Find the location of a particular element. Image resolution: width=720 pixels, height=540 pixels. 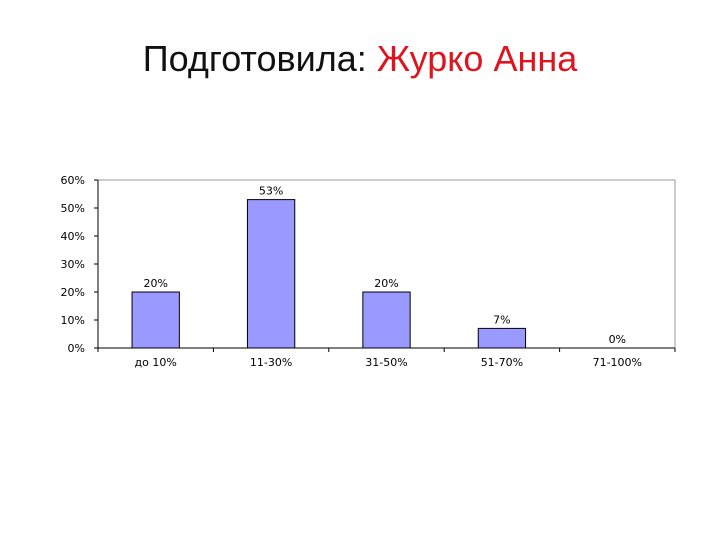

title-author-name: Журко Анна is located at coordinates (477, 58).